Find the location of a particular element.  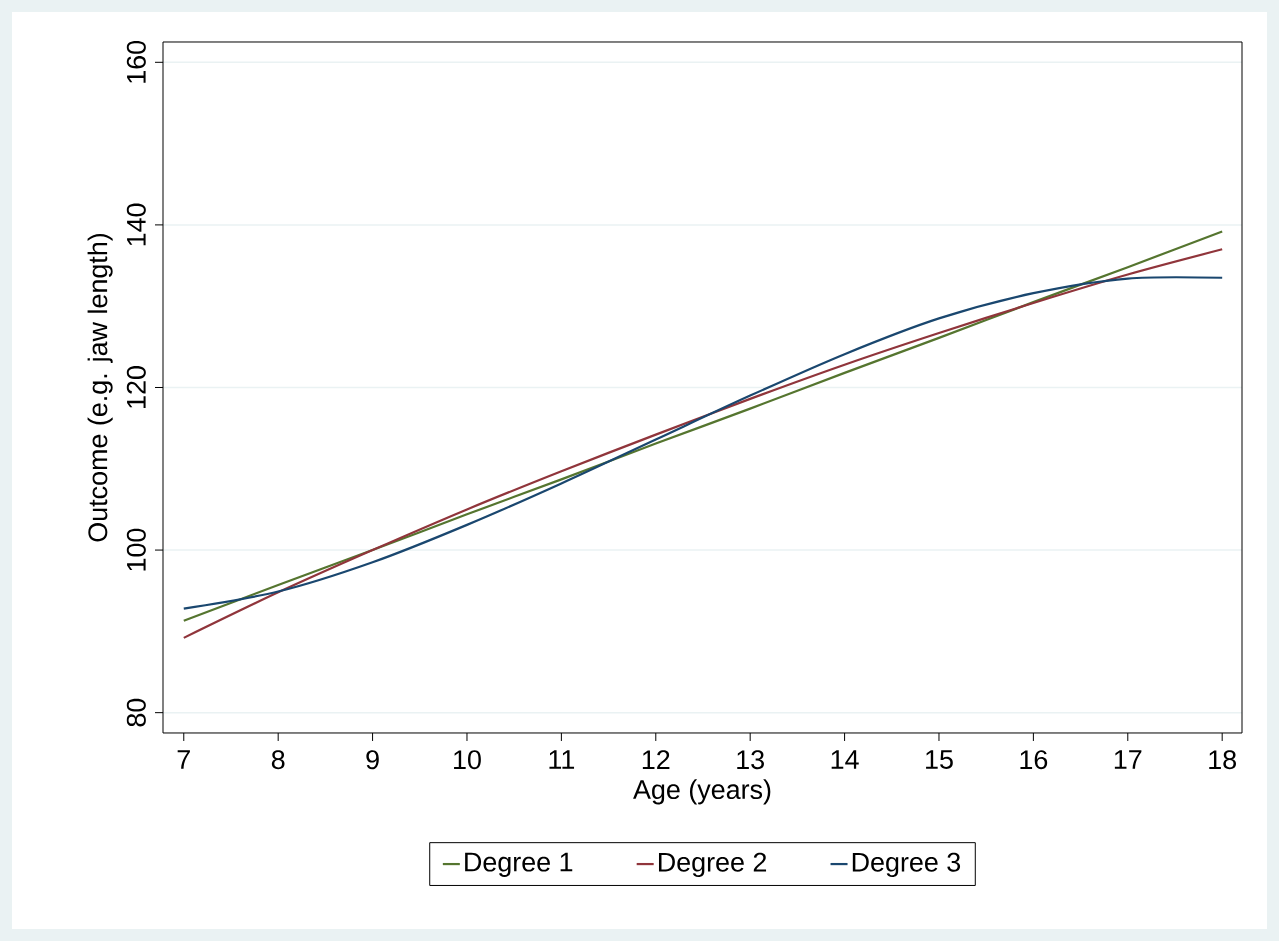

x-tick-label: 9 is located at coordinates (372, 760).